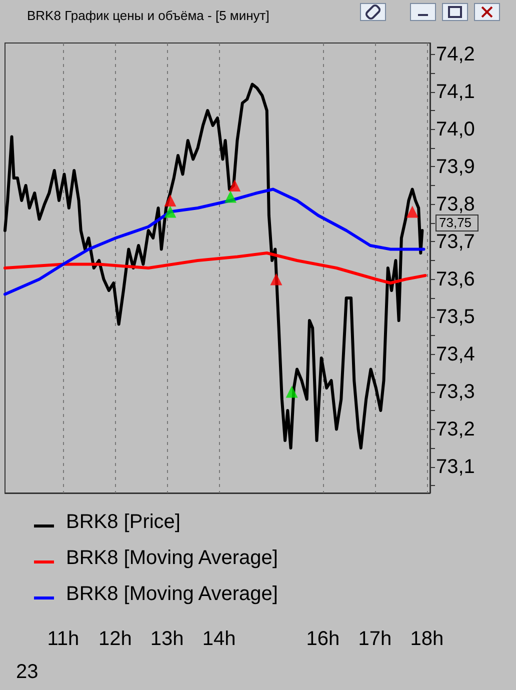 This screenshot has height=690, width=516. What do you see at coordinates (219, 639) in the screenshot?
I see `x-tick-label: 14h` at bounding box center [219, 639].